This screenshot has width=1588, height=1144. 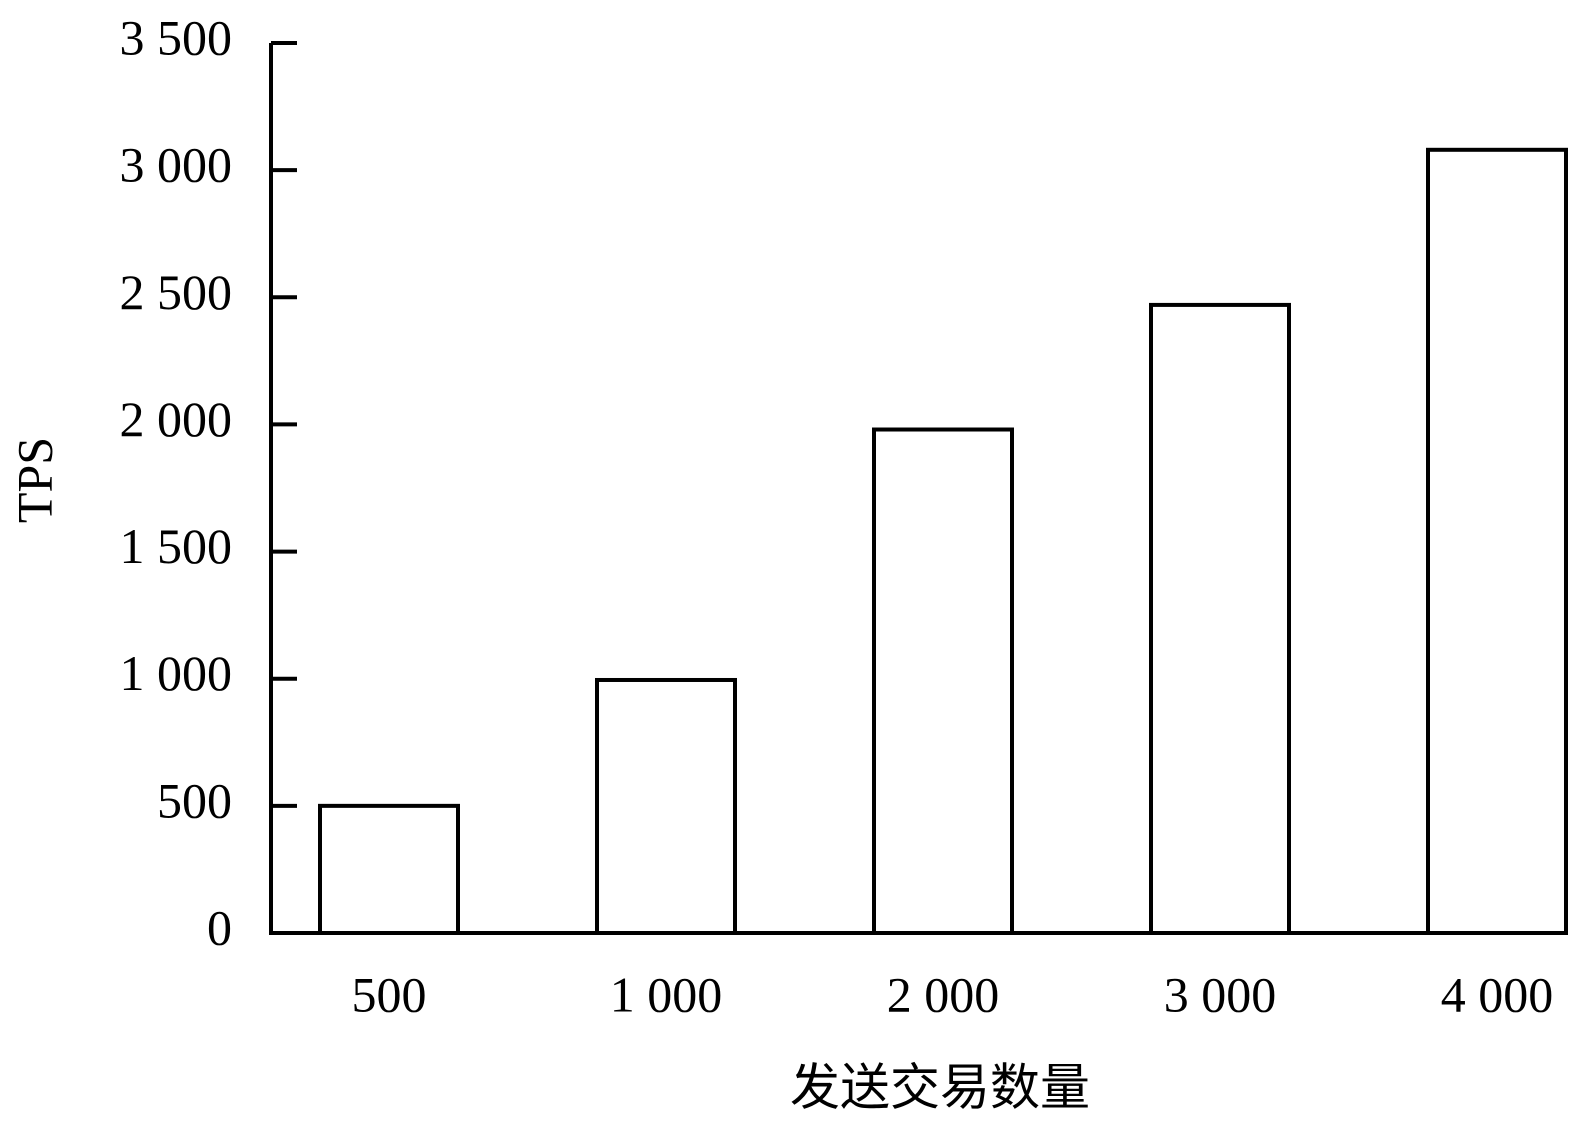 What do you see at coordinates (943, 994) in the screenshot?
I see `x-tick-label: 2 000` at bounding box center [943, 994].